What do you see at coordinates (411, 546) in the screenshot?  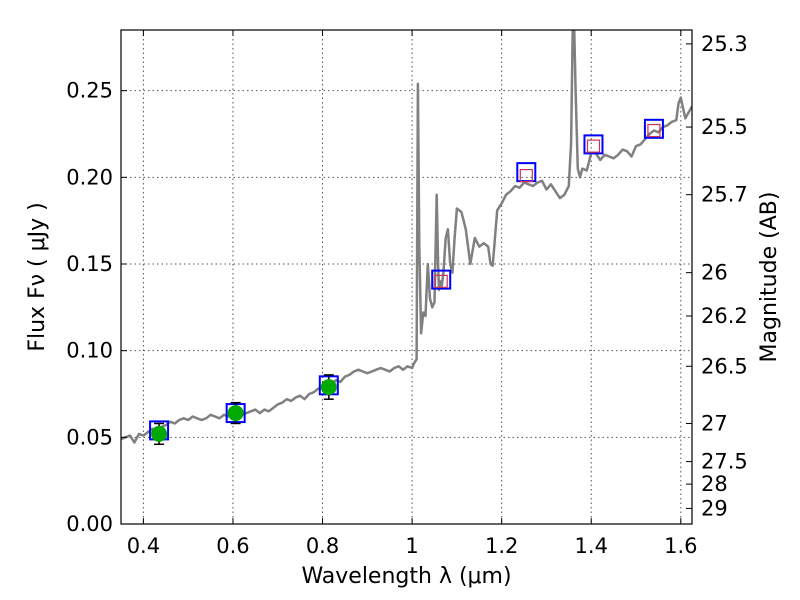 I see `x-tick-label: 1` at bounding box center [411, 546].